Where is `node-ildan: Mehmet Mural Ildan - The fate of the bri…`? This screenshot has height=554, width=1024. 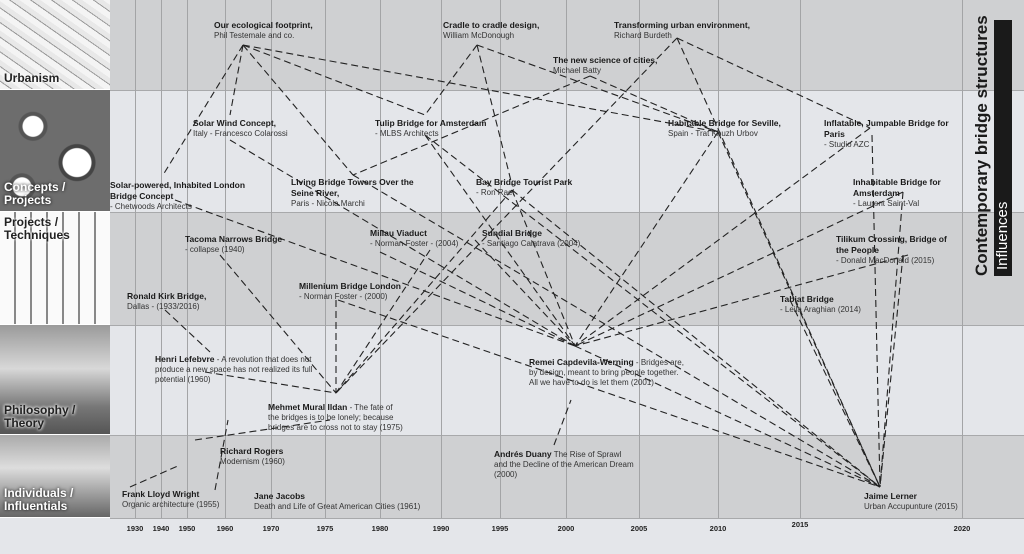 node-ildan: Mehmet Mural Ildan - The fate of the bri… is located at coordinates (335, 417).